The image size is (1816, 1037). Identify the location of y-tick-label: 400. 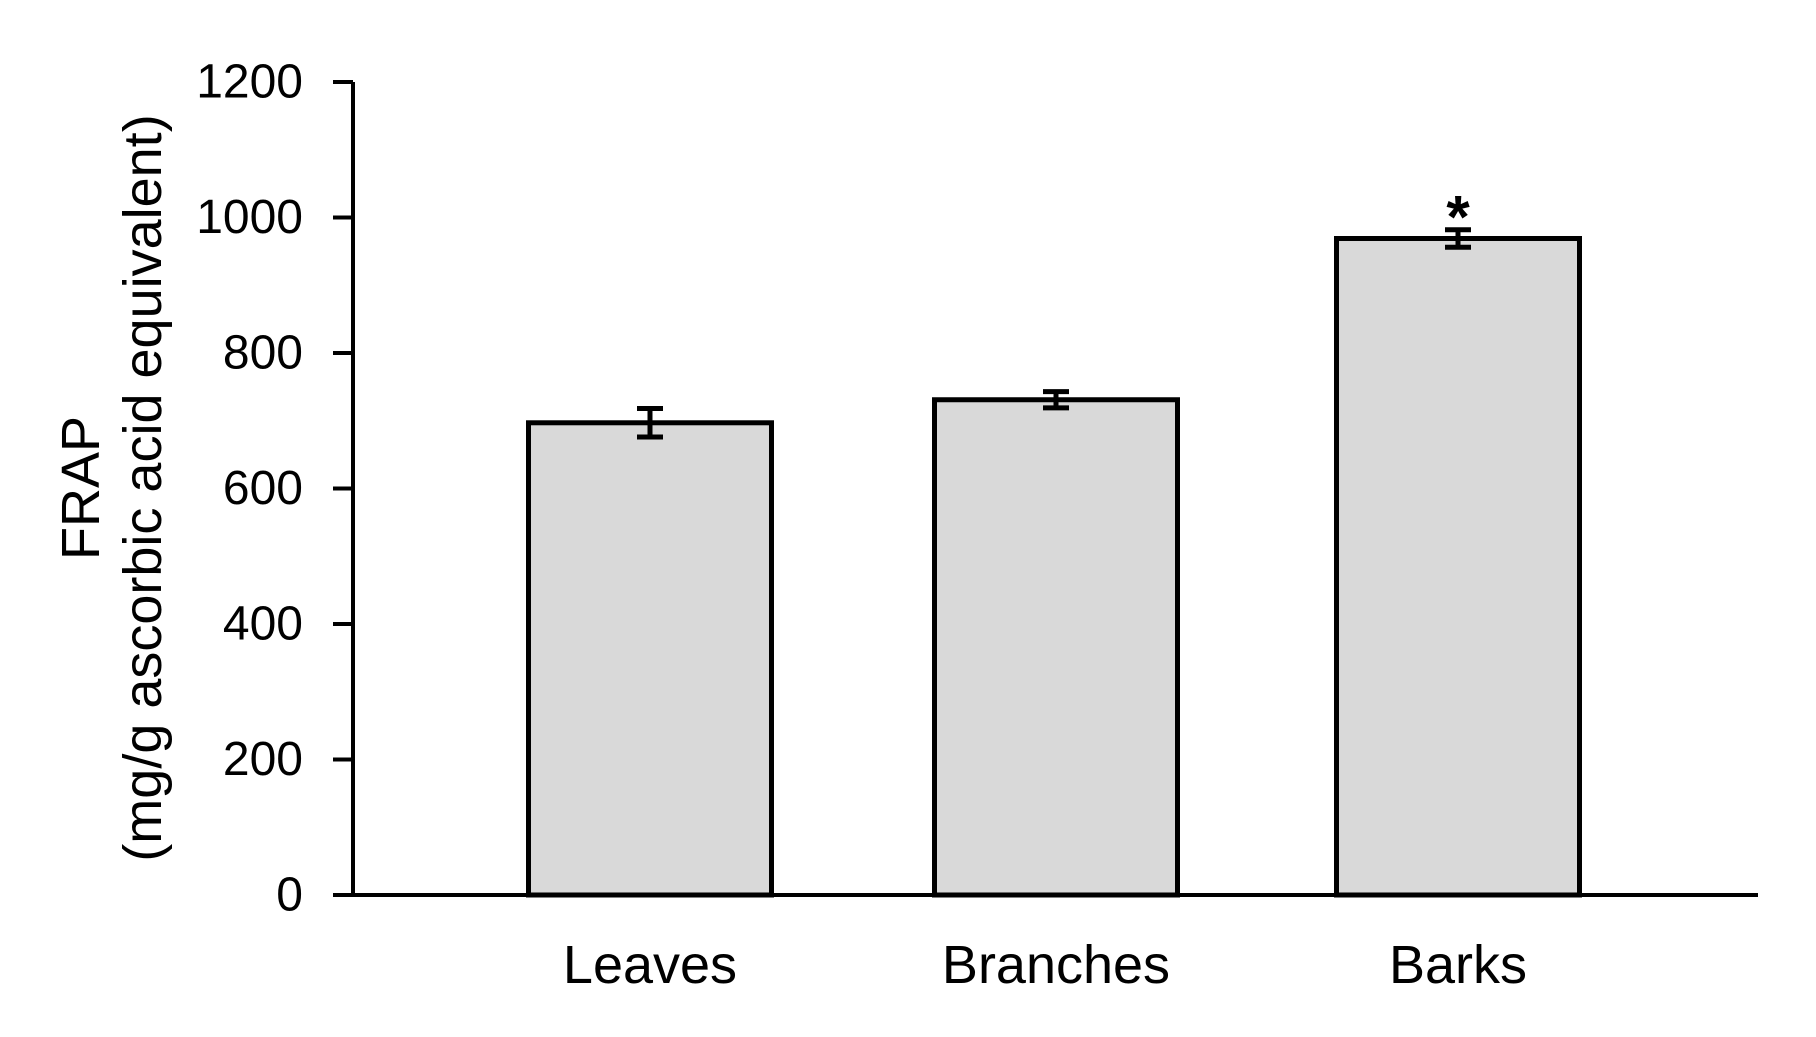
(263, 624).